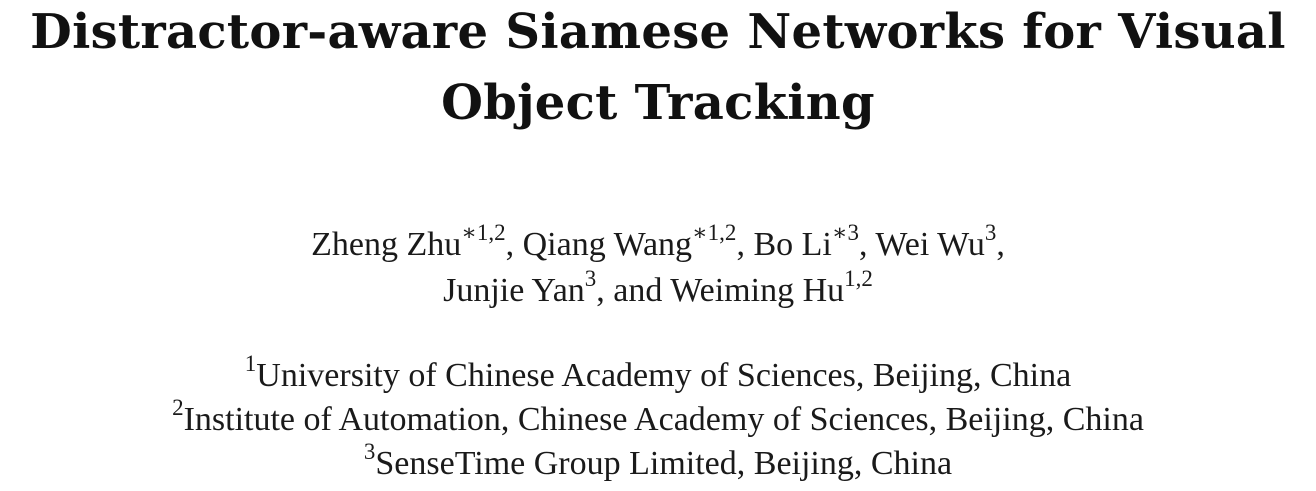  I want to click on author-affiliation-mark: 1,2, so click(858, 278).